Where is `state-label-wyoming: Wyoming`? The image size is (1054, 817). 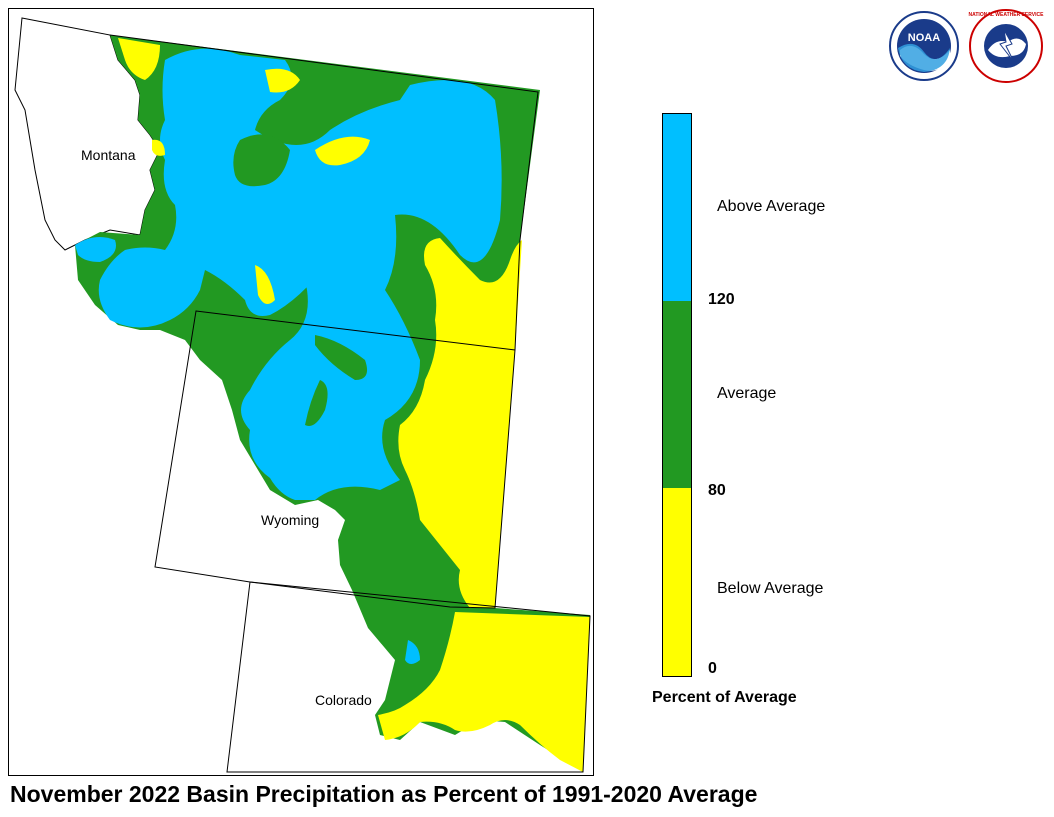 state-label-wyoming: Wyoming is located at coordinates (290, 520).